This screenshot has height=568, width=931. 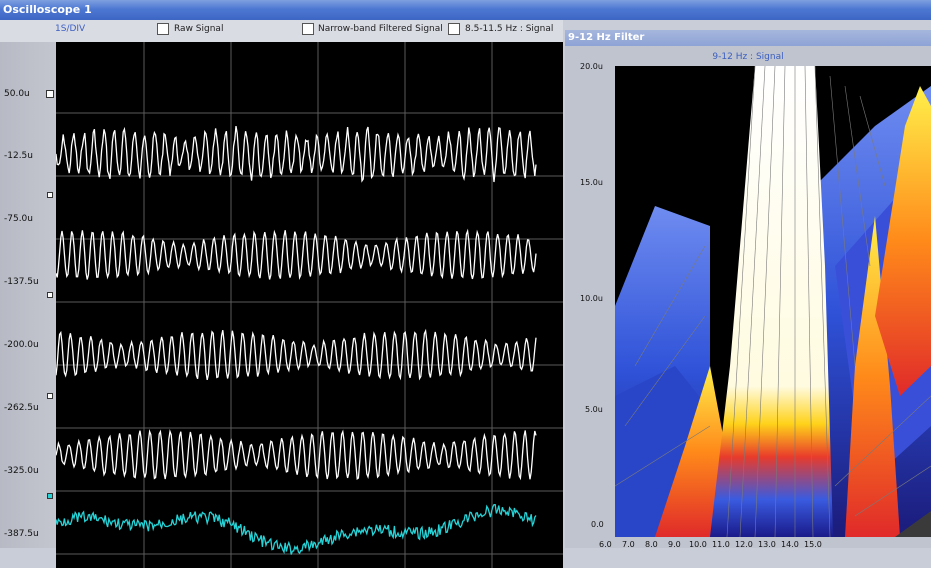 I want to click on raw-signal-checkbox, so click(x=163, y=29).